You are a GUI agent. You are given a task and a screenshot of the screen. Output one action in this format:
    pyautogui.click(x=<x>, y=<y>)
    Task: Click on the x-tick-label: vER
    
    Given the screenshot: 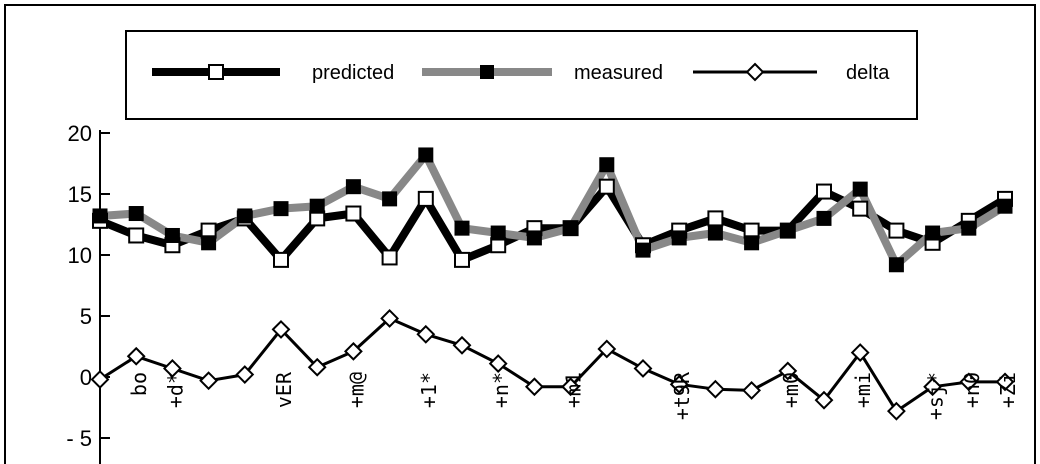 What is the action you would take?
    pyautogui.click(x=284, y=389)
    